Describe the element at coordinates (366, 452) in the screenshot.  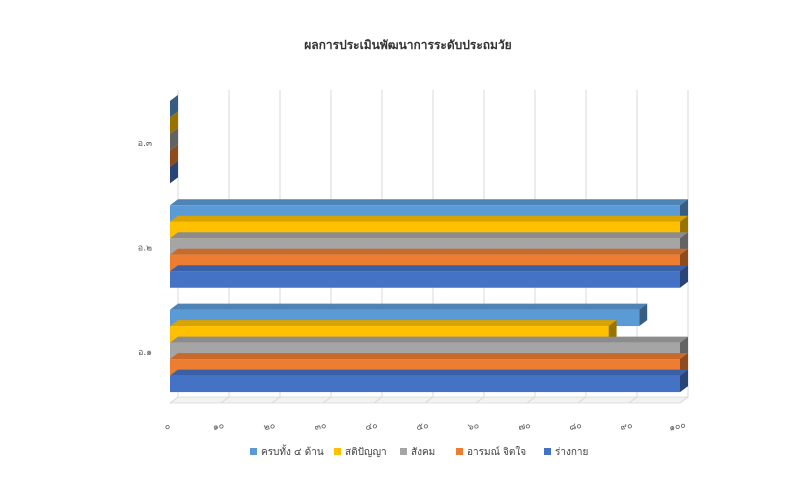
I see `legend-label: สติปัญญา` at that location.